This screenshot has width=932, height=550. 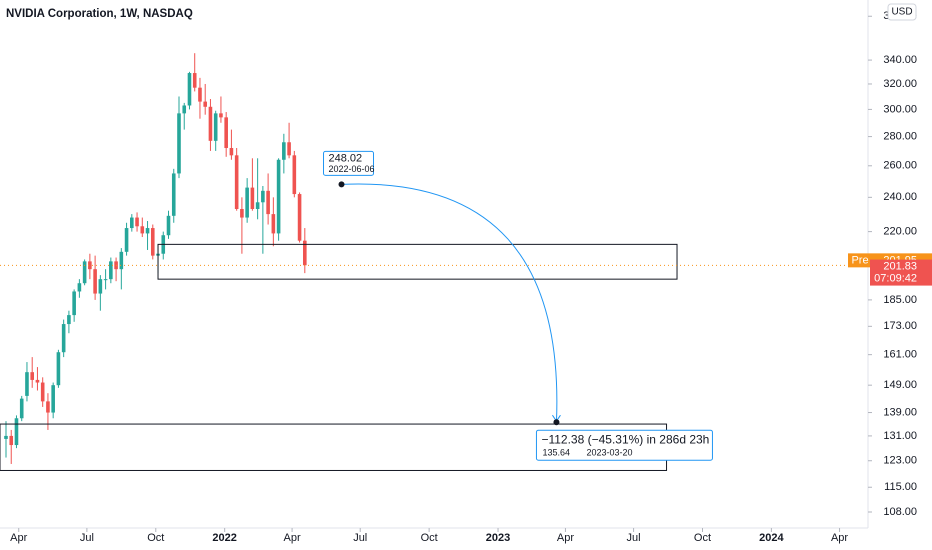 I want to click on last-price-badge, so click(x=901, y=272).